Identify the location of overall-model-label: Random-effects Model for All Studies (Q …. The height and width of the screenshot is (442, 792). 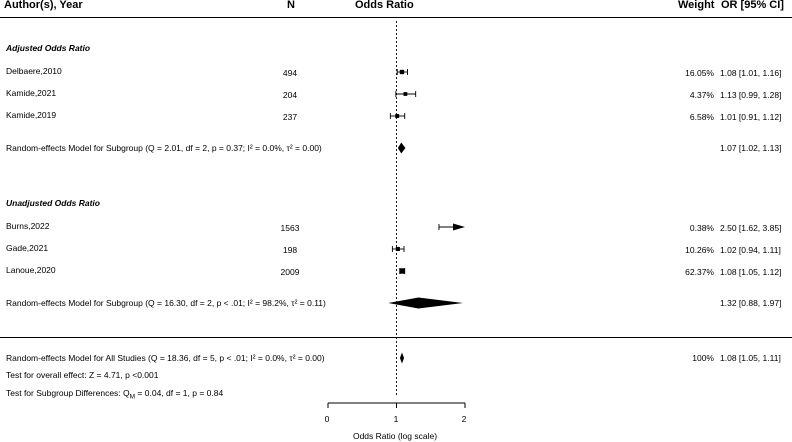
(165, 358).